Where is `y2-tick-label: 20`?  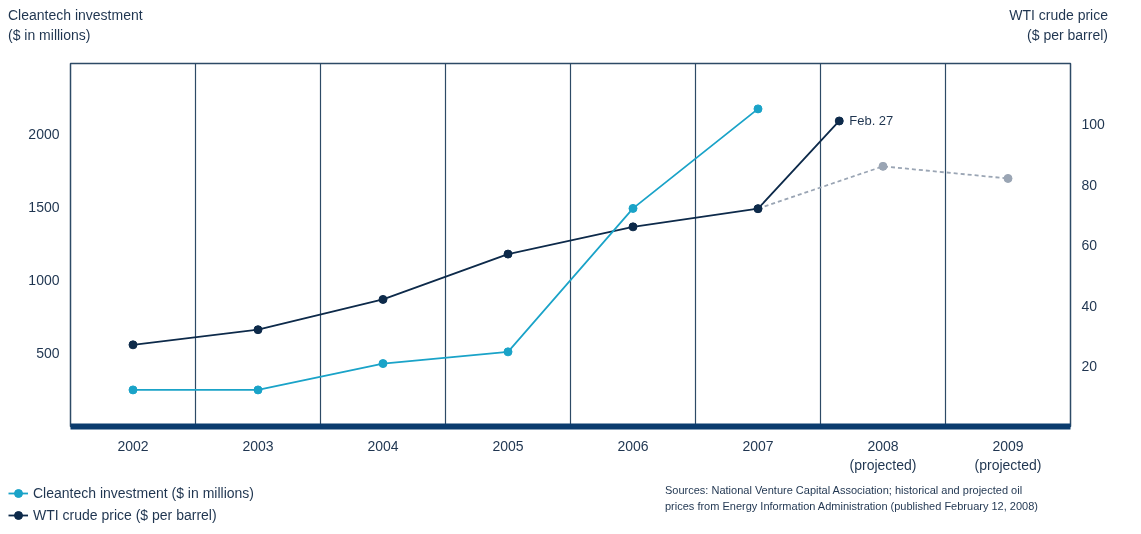
y2-tick-label: 20 is located at coordinates (1089, 366).